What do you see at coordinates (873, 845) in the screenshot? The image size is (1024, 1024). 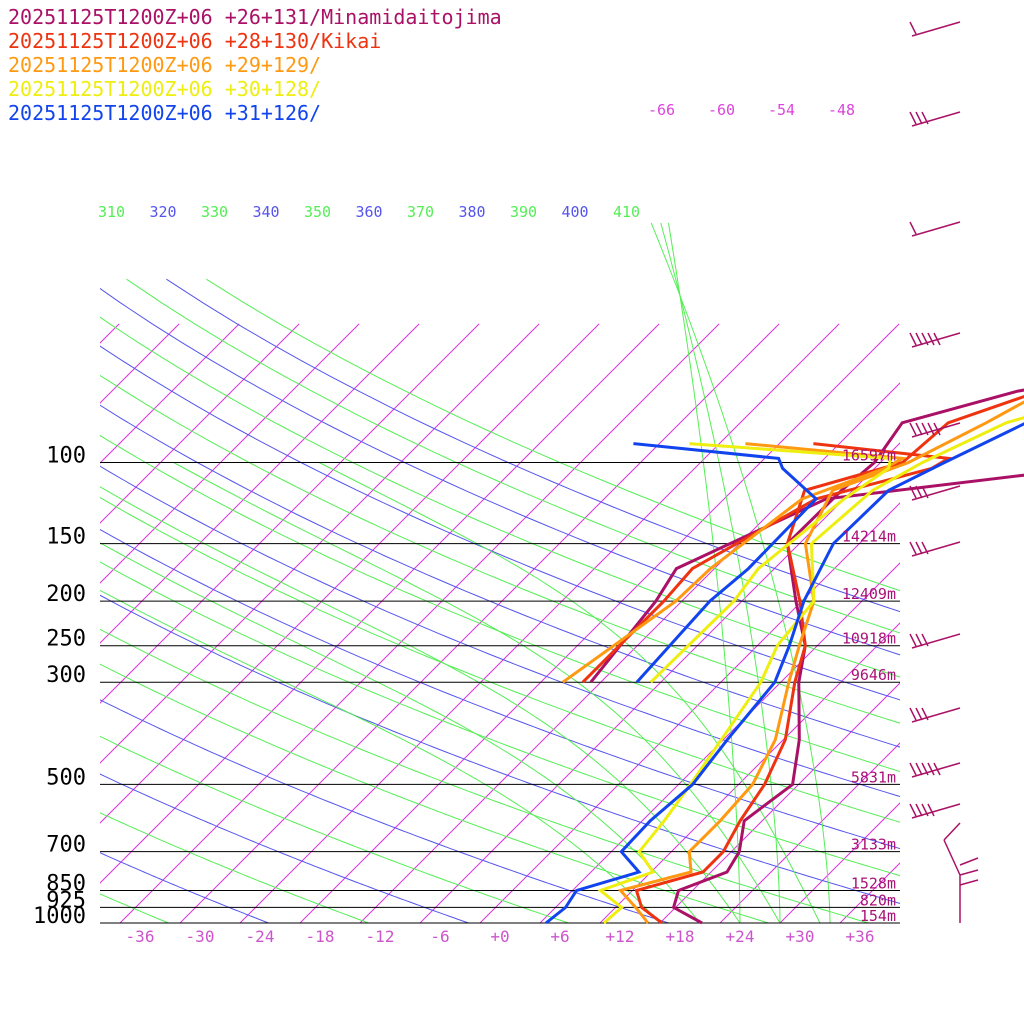 I see `height-label: 3133m` at bounding box center [873, 845].